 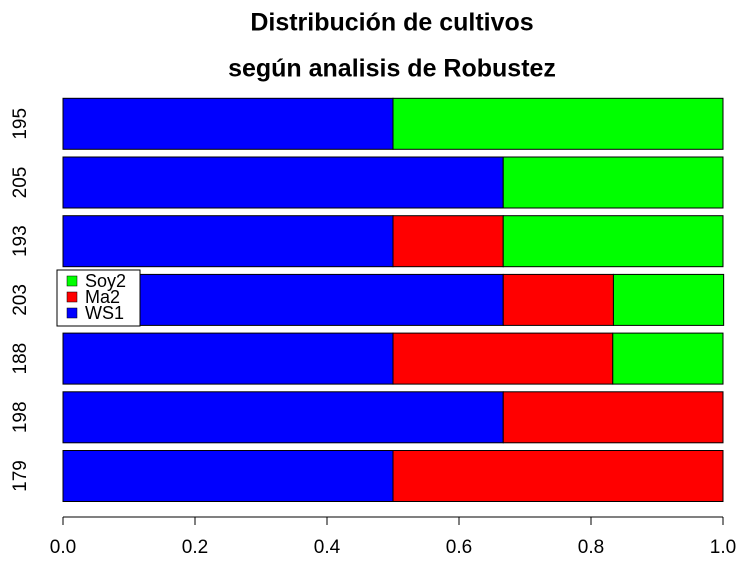 I want to click on y-tick-label: 188, so click(x=20, y=359).